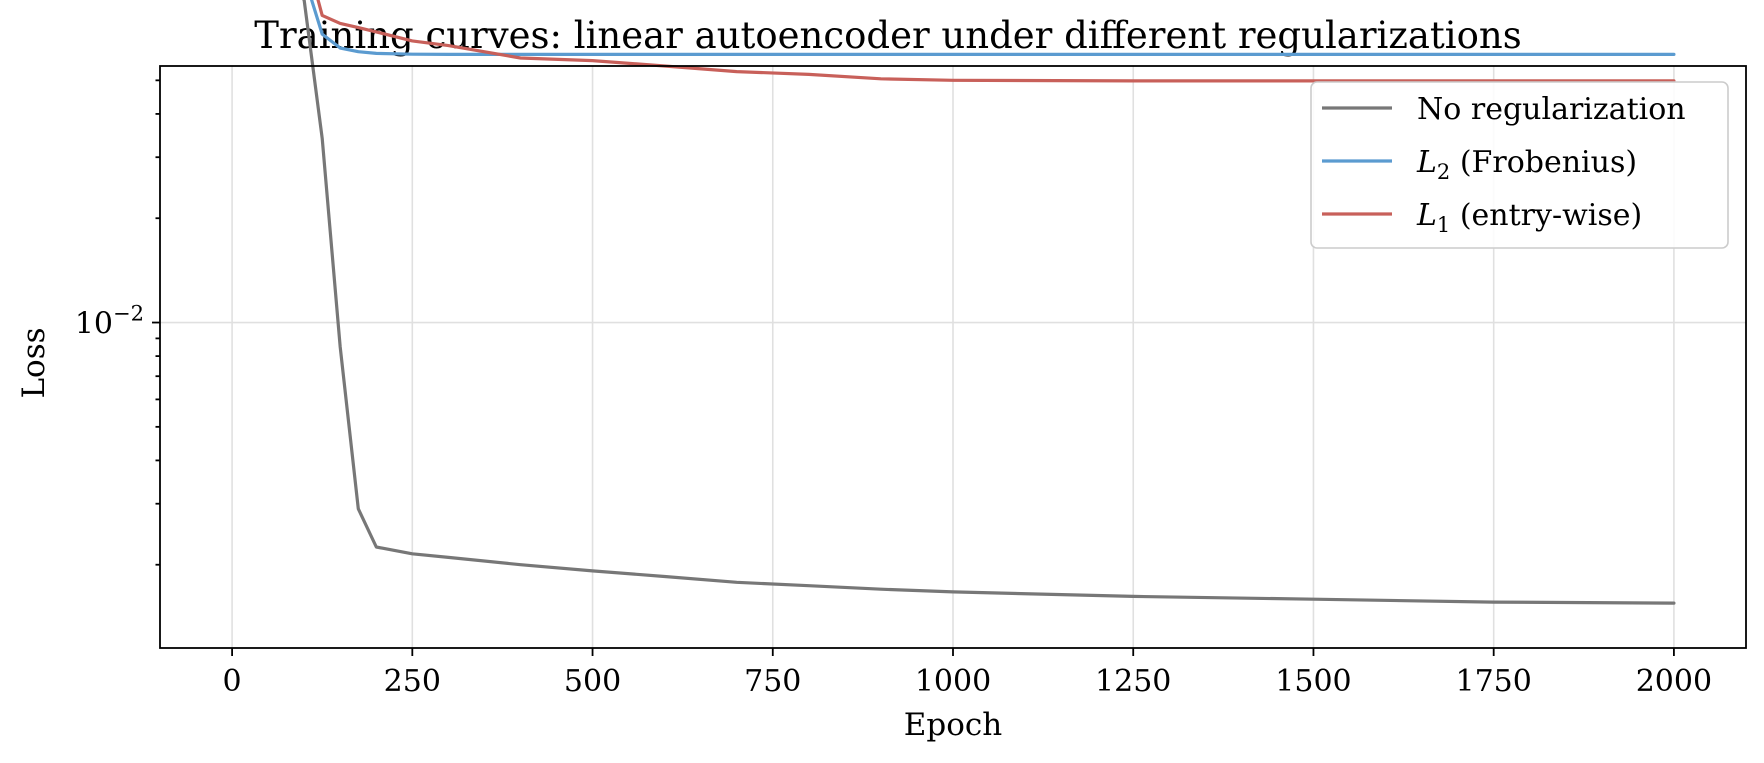 The width and height of the screenshot is (1764, 763). Describe the element at coordinates (1526, 164) in the screenshot. I see `legend-label-l2: L2 (Frobenius)` at that location.